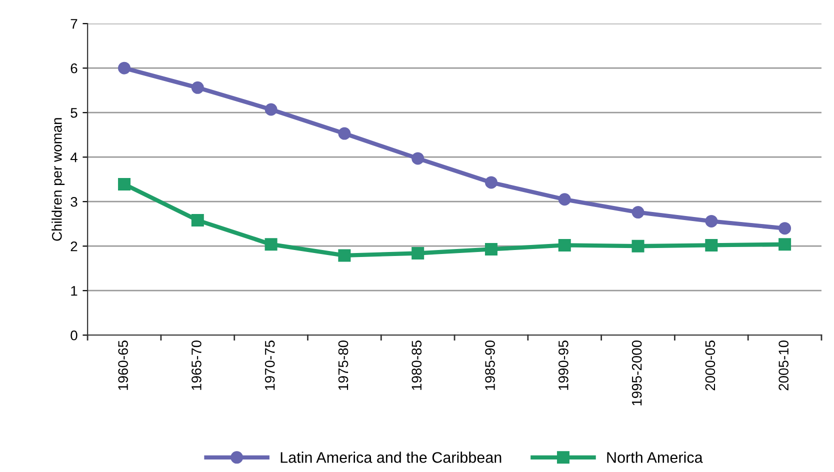 The width and height of the screenshot is (834, 472). Describe the element at coordinates (417, 365) in the screenshot. I see `x-tick-label: 1980-85` at that location.